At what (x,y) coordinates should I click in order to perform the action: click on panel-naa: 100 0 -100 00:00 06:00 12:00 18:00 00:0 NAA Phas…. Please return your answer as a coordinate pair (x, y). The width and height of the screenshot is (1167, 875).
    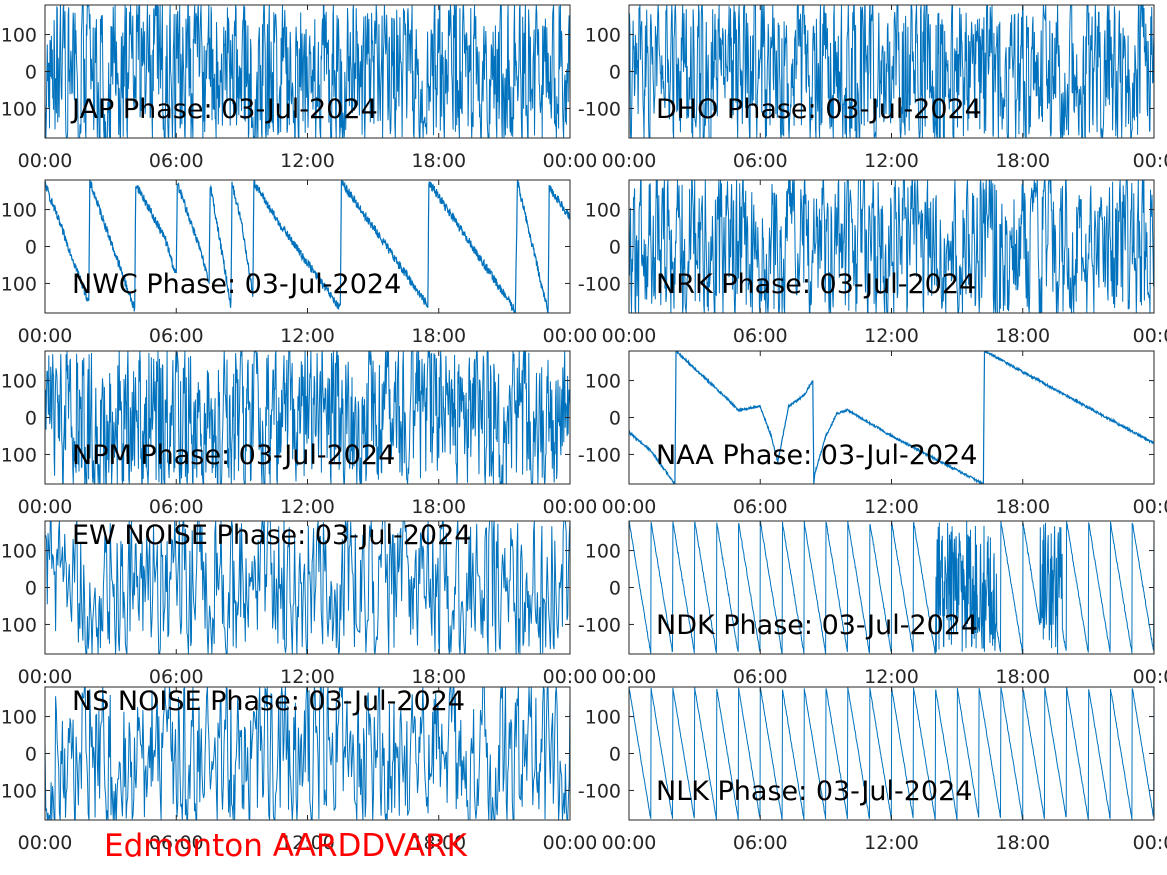
    Looking at the image, I should click on (872, 434).